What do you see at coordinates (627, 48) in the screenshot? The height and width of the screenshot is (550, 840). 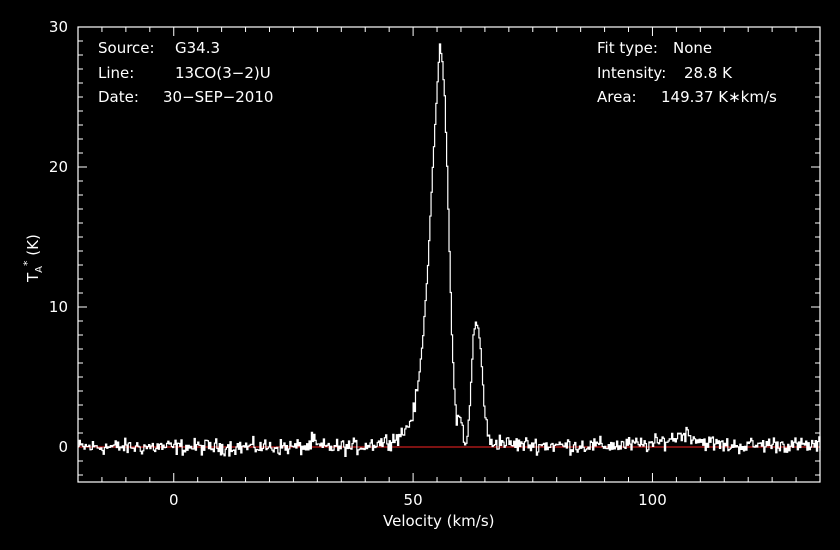 I see `info-fit-key: Fit type:` at bounding box center [627, 48].